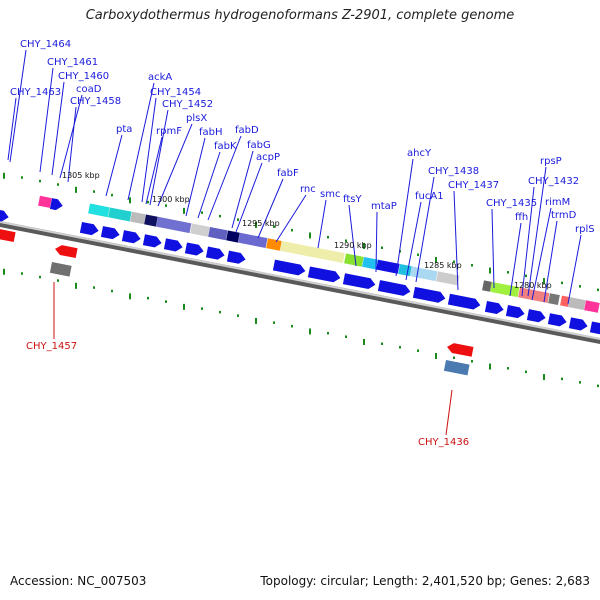  Describe the element at coordinates (169, 131) in the screenshot. I see `gene-label: rpmF` at that location.